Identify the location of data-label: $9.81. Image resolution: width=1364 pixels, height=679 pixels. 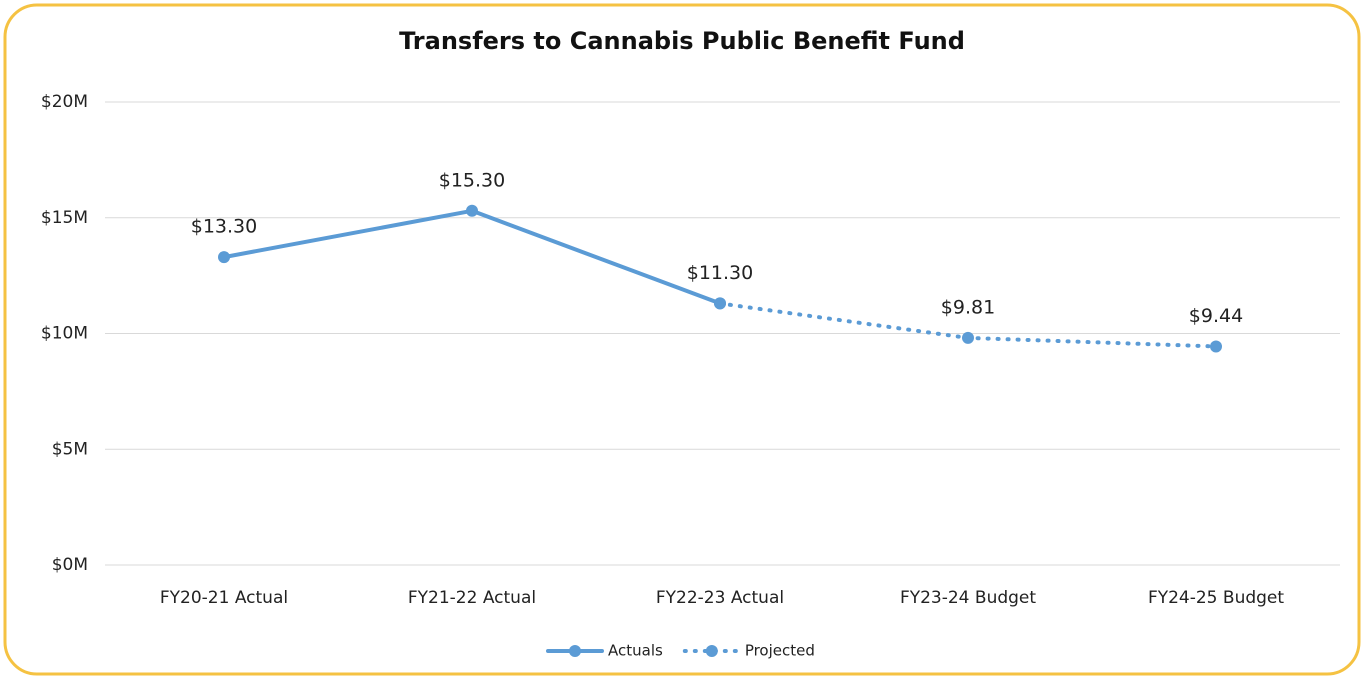
(968, 307).